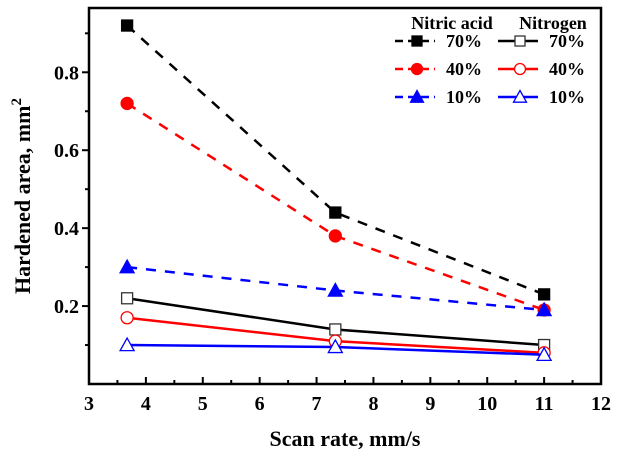  Describe the element at coordinates (66, 307) in the screenshot. I see `y-tick-label: 0.2` at that location.